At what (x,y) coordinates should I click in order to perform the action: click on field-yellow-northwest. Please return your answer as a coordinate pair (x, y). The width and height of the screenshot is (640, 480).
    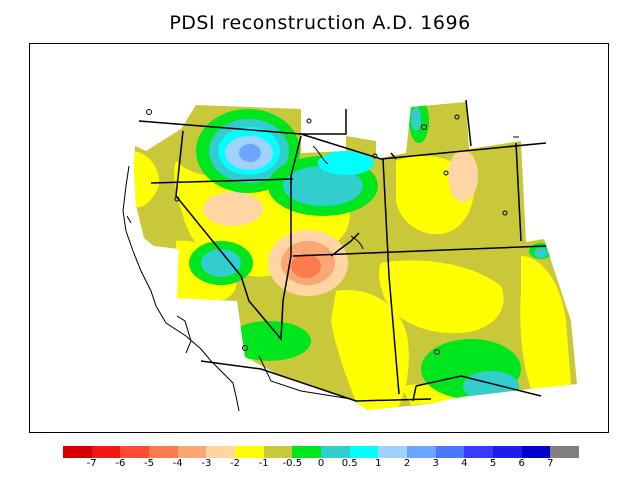
    Looking at the image, I should click on (147, 179).